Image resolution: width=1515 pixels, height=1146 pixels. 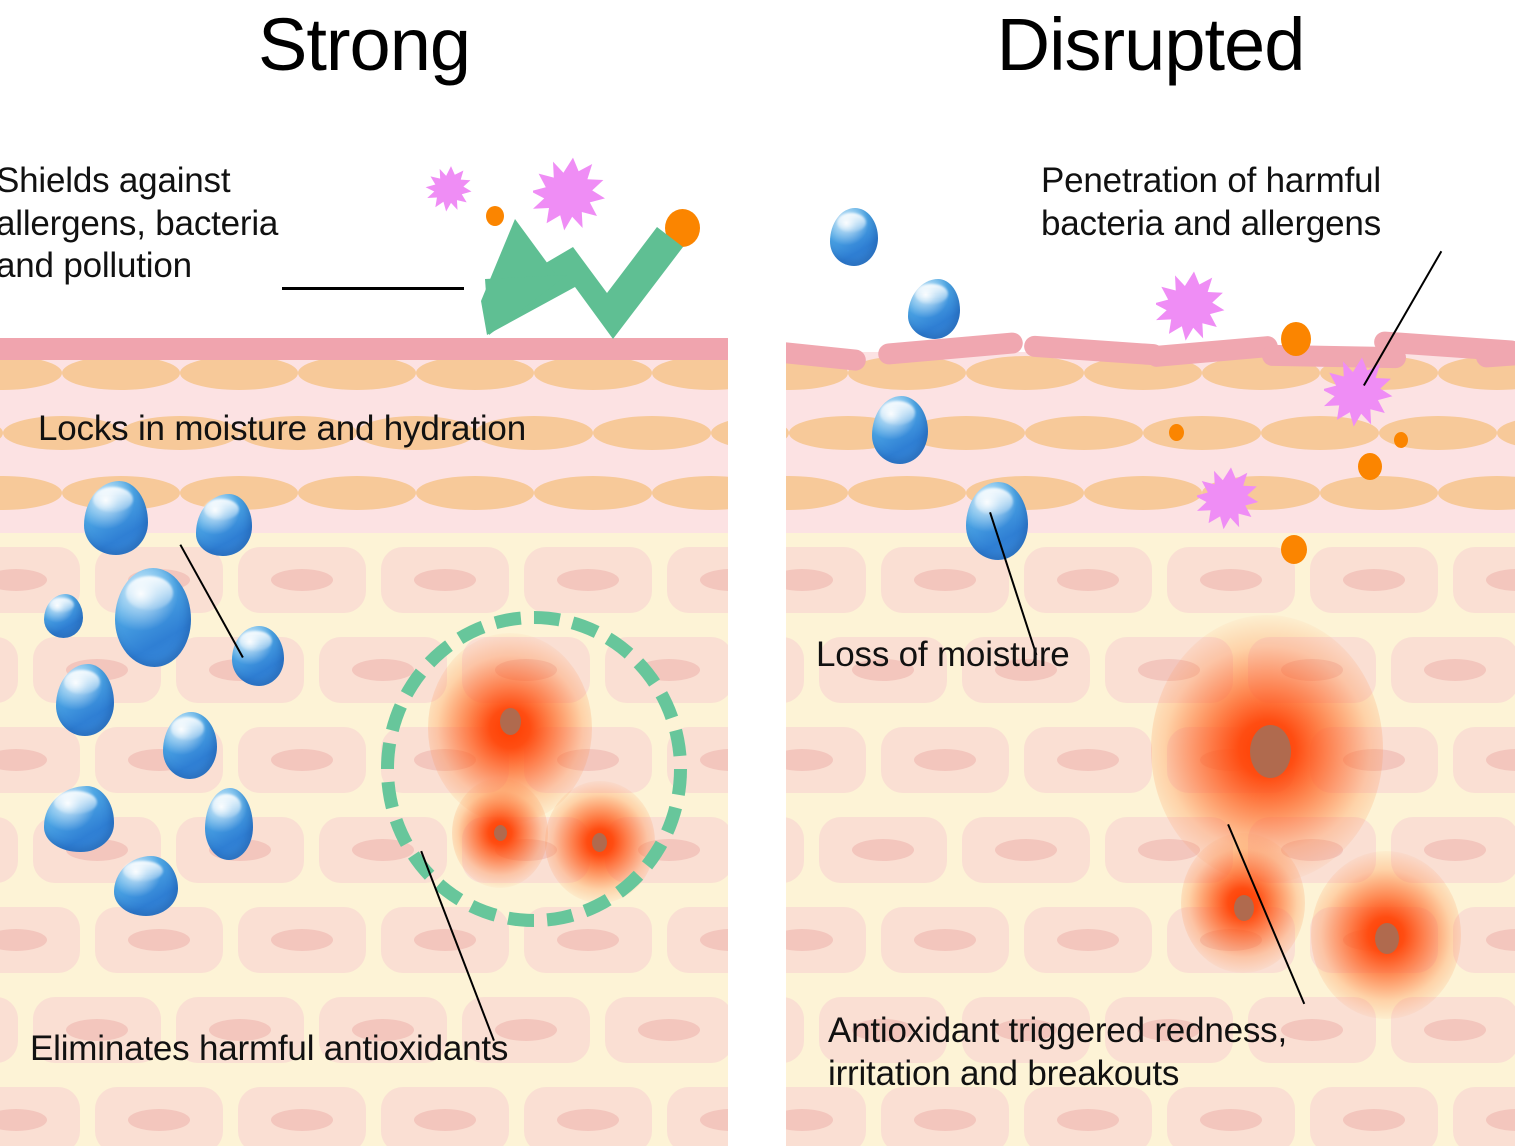 I want to click on panel-title-disrupted: Disrupted, so click(x=1151, y=44).